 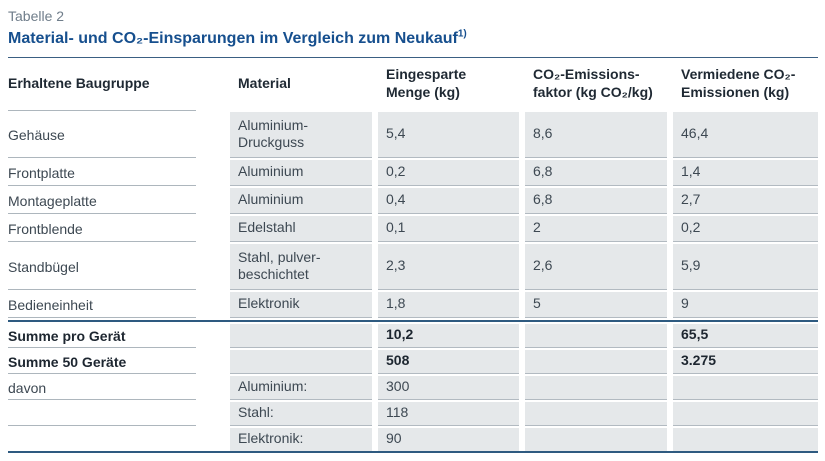 I want to click on cell-material: Edelstahl, so click(x=301, y=228).